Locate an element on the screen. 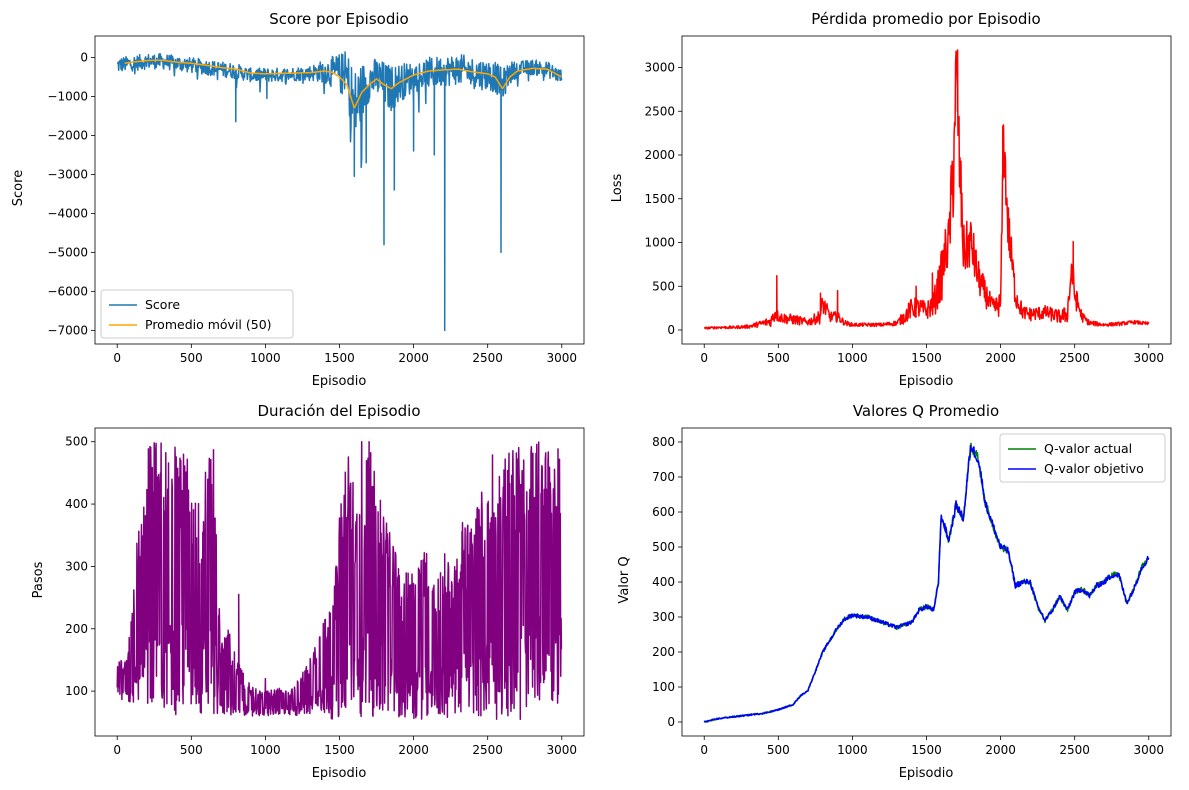  legend: Q-valor actual Q-valor objetivo is located at coordinates (1082, 458).